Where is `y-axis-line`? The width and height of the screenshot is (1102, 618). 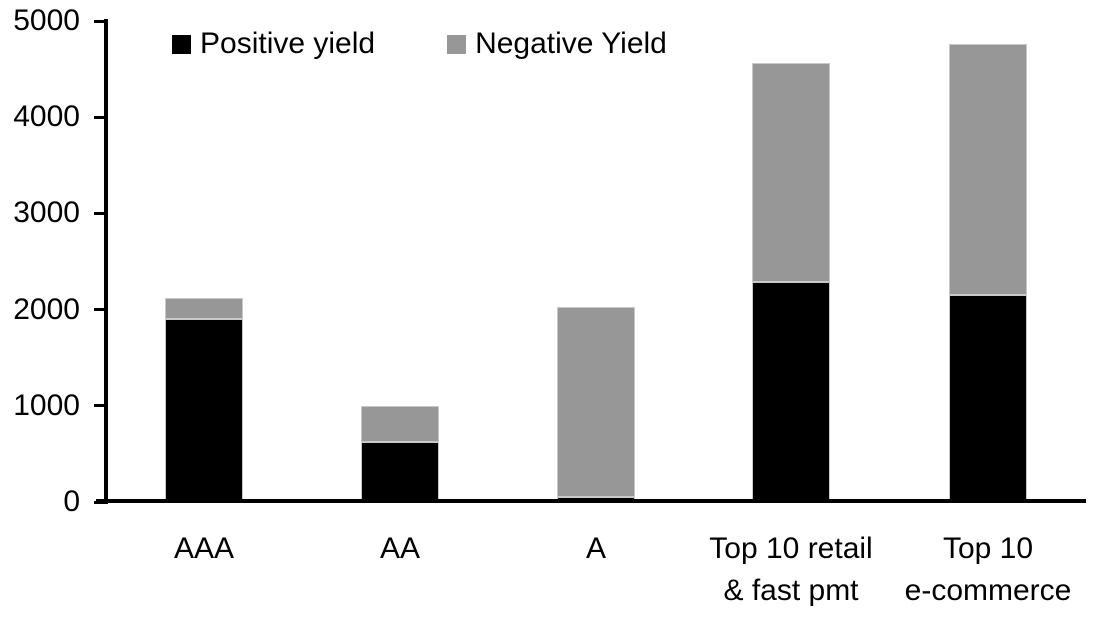 y-axis-line is located at coordinates (106, 261).